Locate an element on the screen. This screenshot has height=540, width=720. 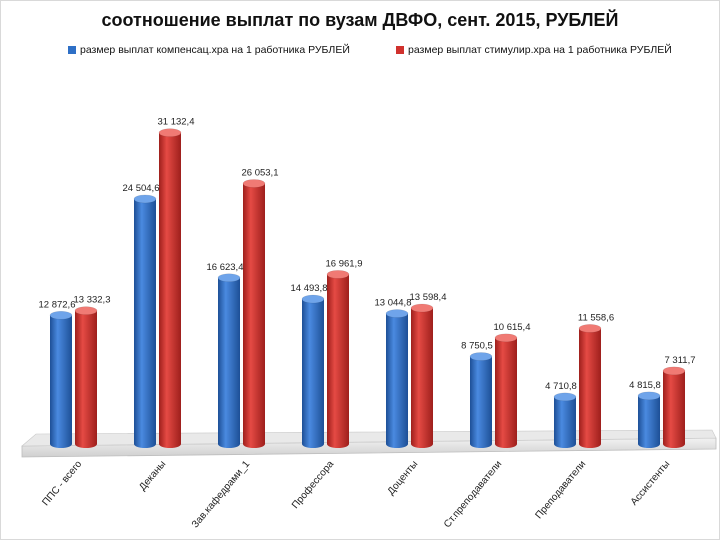
data-label-stimulation-4: 13 598,4 is located at coordinates (428, 297).